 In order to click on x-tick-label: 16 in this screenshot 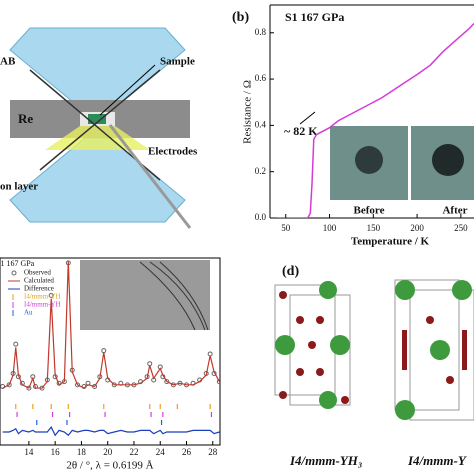, I will do `click(56, 452)`.